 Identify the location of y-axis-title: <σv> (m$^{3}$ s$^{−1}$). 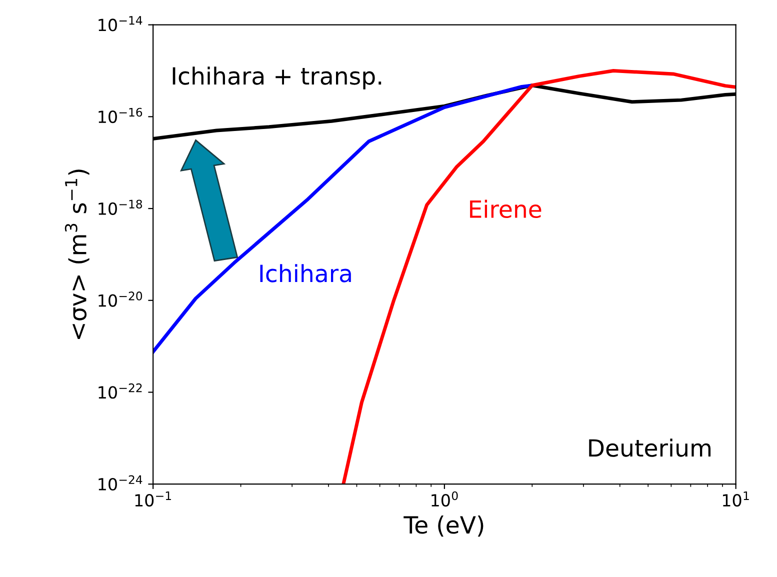
(77, 254).